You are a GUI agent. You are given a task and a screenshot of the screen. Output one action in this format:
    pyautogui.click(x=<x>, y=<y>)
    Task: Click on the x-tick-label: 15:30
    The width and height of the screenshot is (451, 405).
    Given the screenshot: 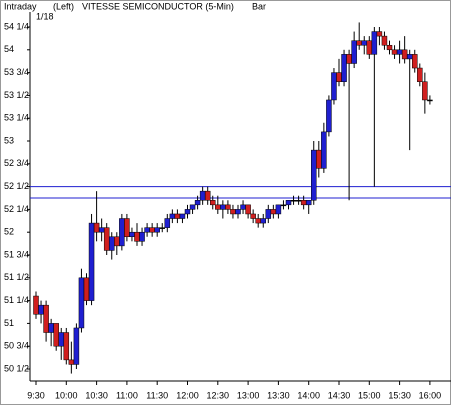 What is the action you would take?
    pyautogui.click(x=399, y=395)
    